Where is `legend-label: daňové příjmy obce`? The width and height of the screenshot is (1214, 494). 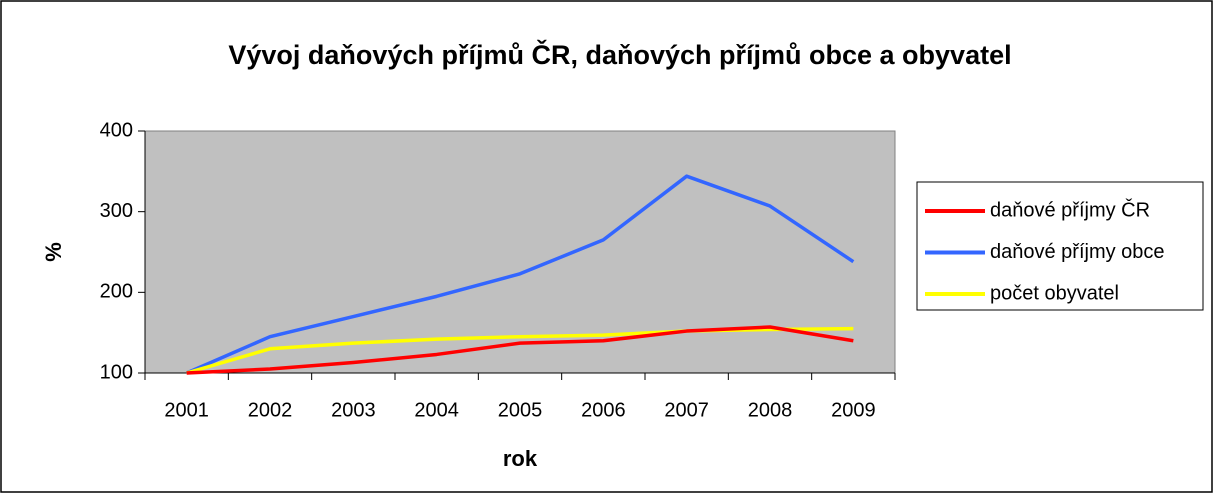 legend-label: daňové příjmy obce is located at coordinates (1077, 252).